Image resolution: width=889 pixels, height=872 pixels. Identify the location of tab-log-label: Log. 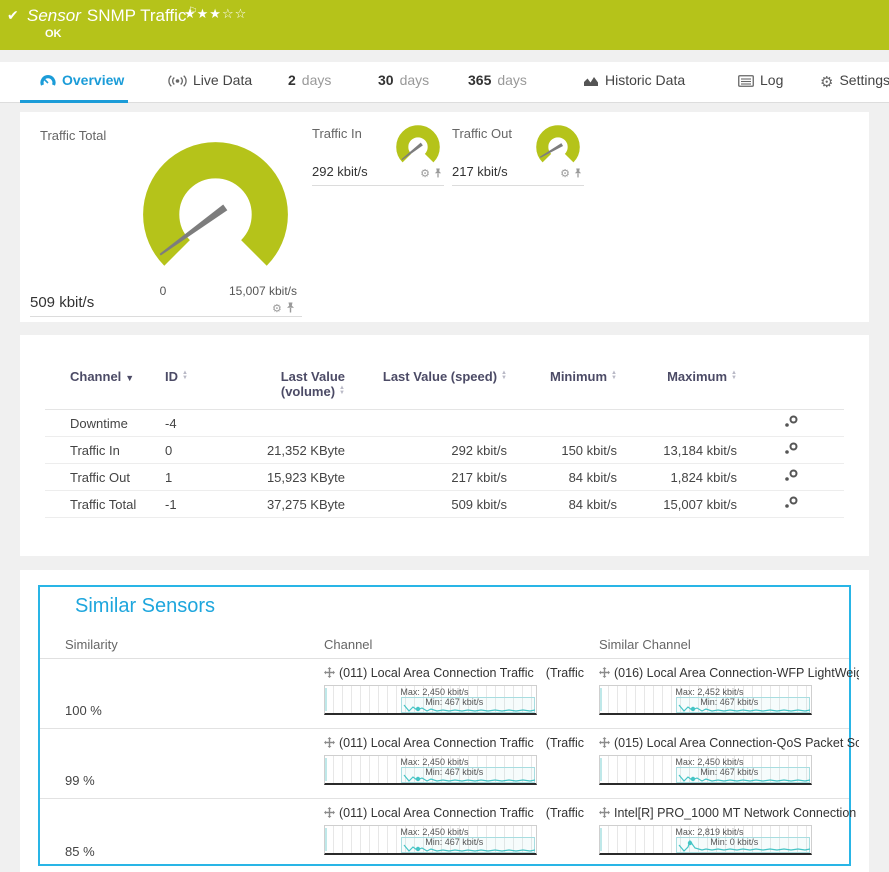
(772, 80).